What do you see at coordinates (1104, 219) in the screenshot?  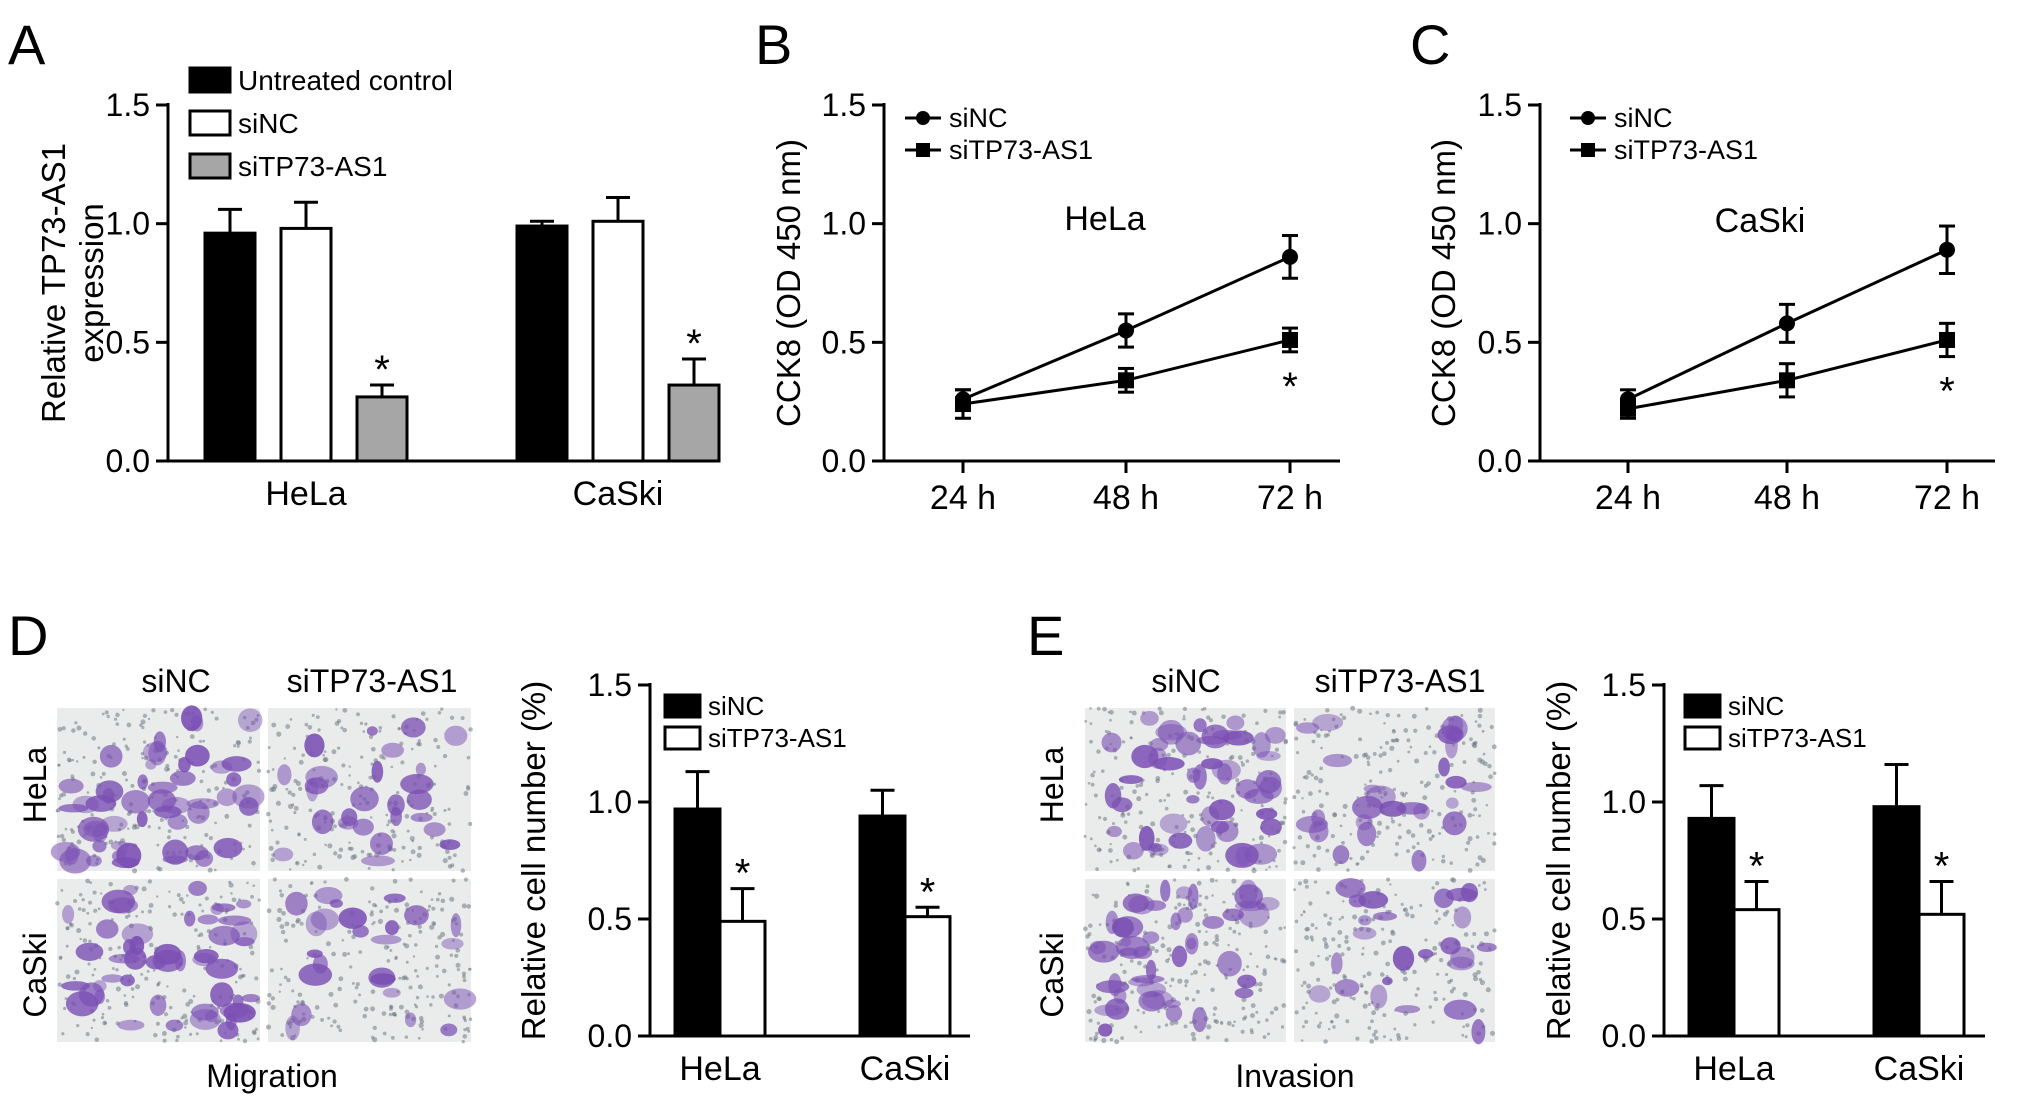 I see `chart-title: HeLa` at bounding box center [1104, 219].